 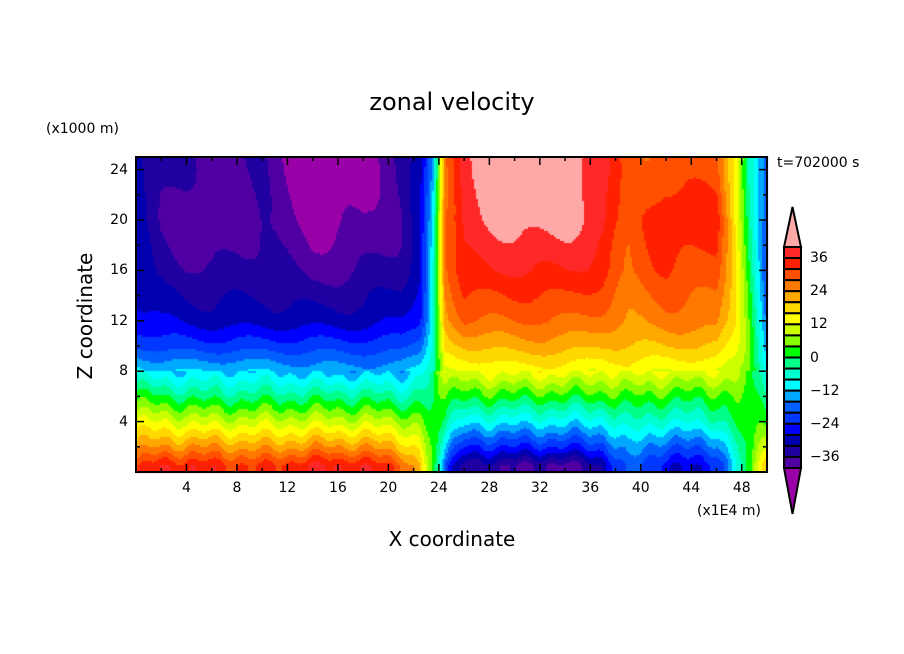 I want to click on x-tick-label: 48, so click(x=741, y=488).